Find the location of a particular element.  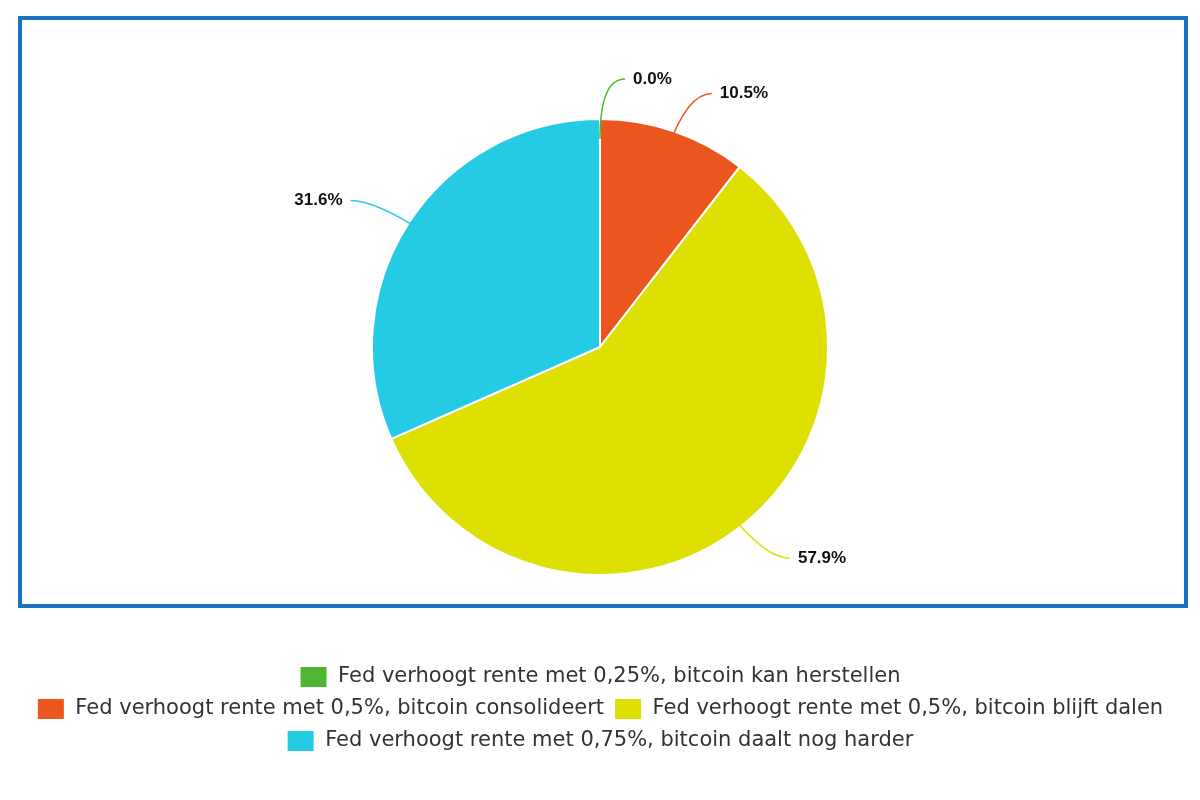

text: 0.0% is located at coordinates (652, 78).